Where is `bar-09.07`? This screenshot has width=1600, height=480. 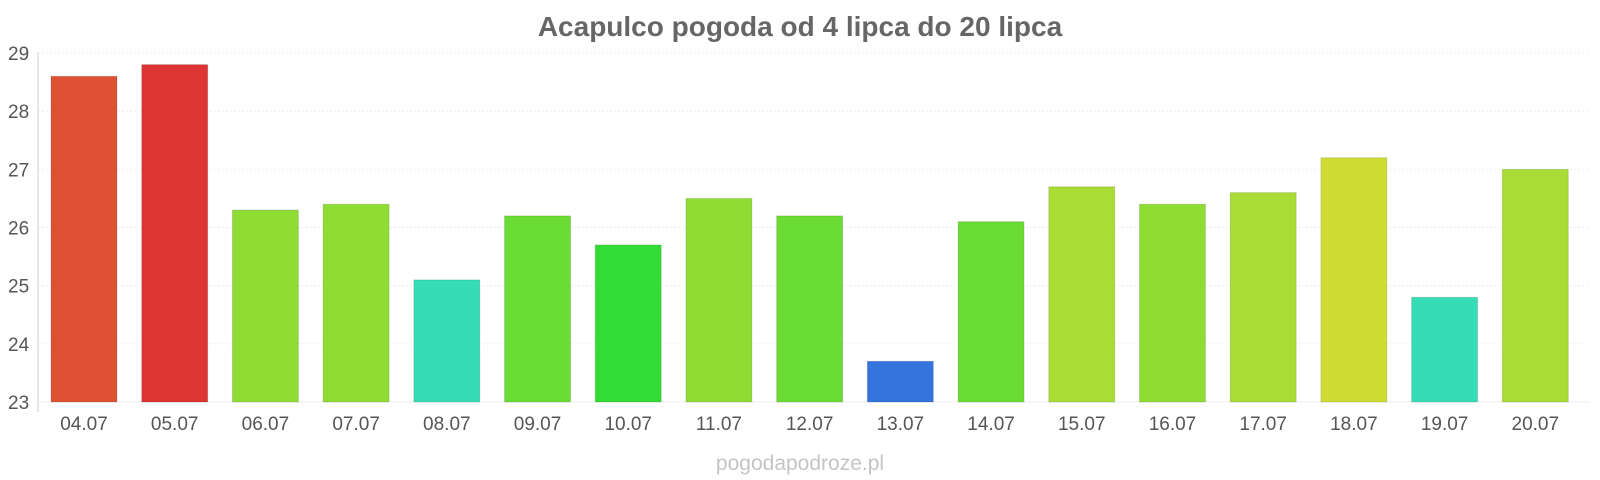
bar-09.07 is located at coordinates (538, 309).